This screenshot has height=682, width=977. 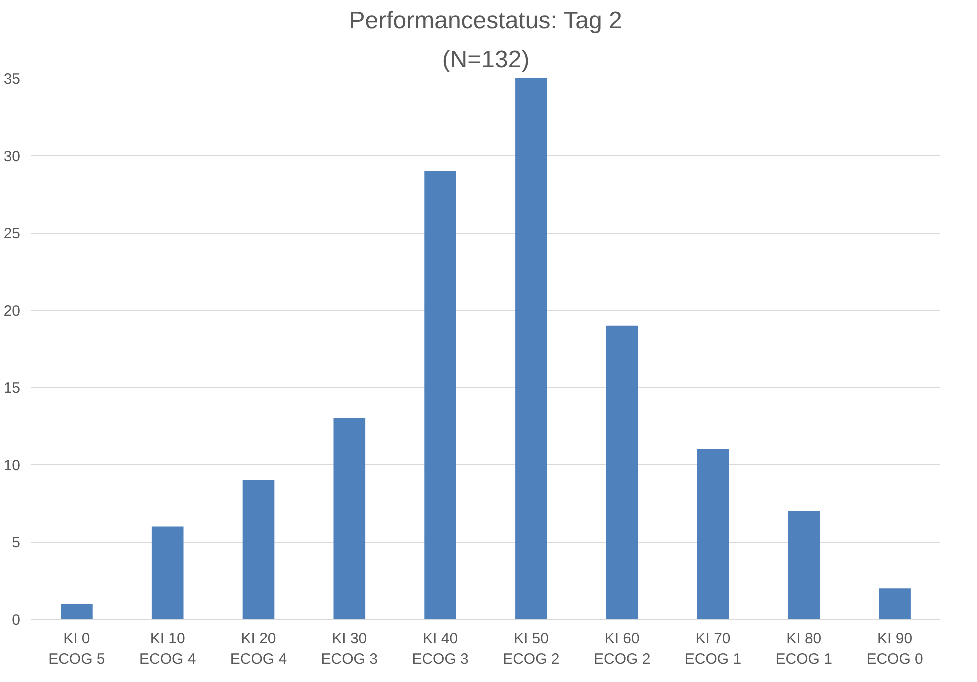 What do you see at coordinates (531, 649) in the screenshot?
I see `x-tick-label: KI 50 ECOG 2` at bounding box center [531, 649].